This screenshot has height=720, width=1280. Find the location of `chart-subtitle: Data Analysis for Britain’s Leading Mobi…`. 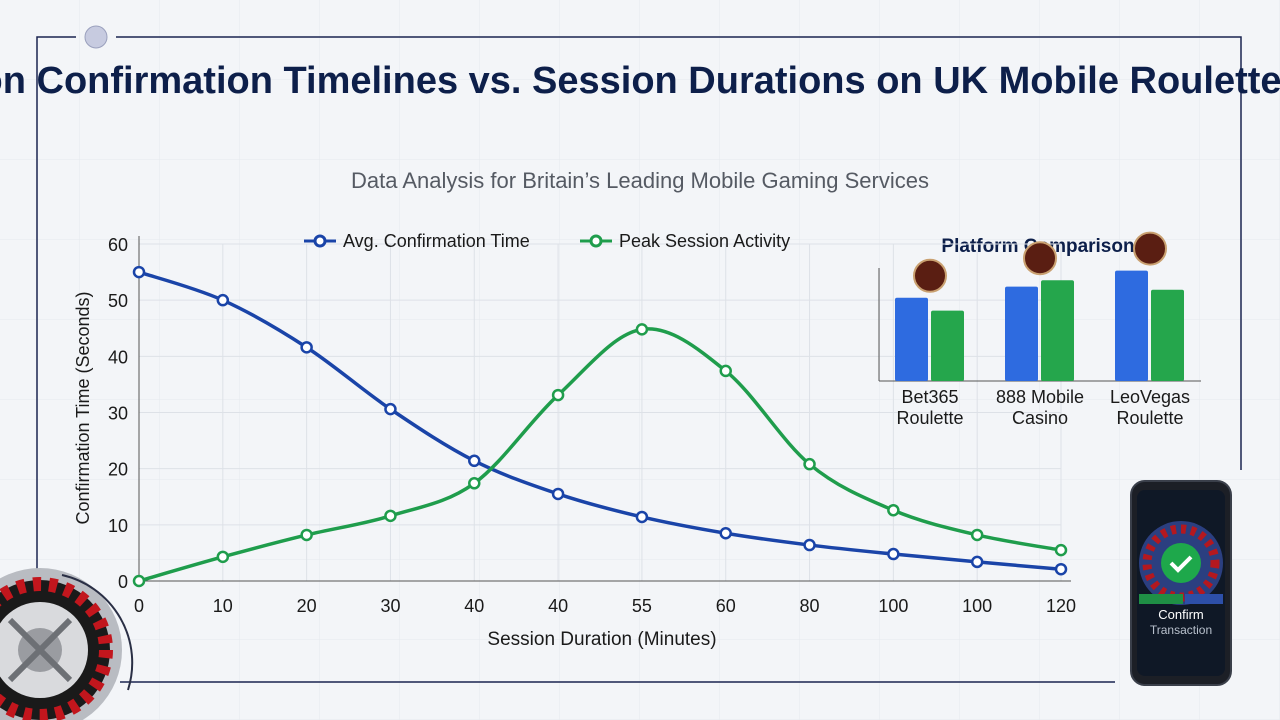

chart-subtitle: Data Analysis for Britain’s Leading Mobi… is located at coordinates (640, 180).